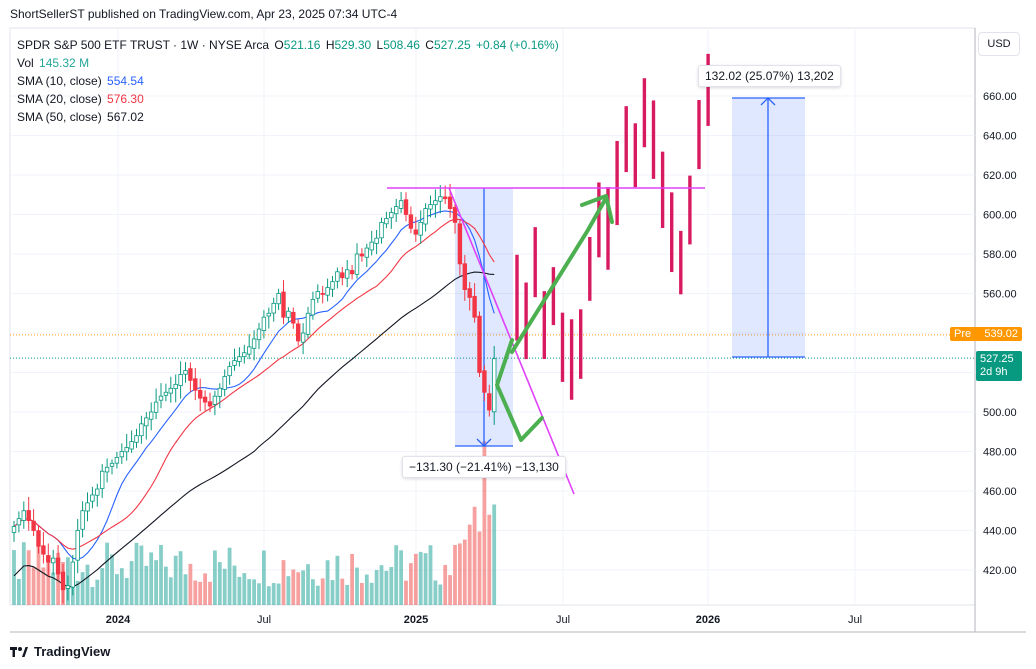 This screenshot has height=669, width=1036. I want to click on pre-market-tag: Pre 539.02, so click(986, 334).